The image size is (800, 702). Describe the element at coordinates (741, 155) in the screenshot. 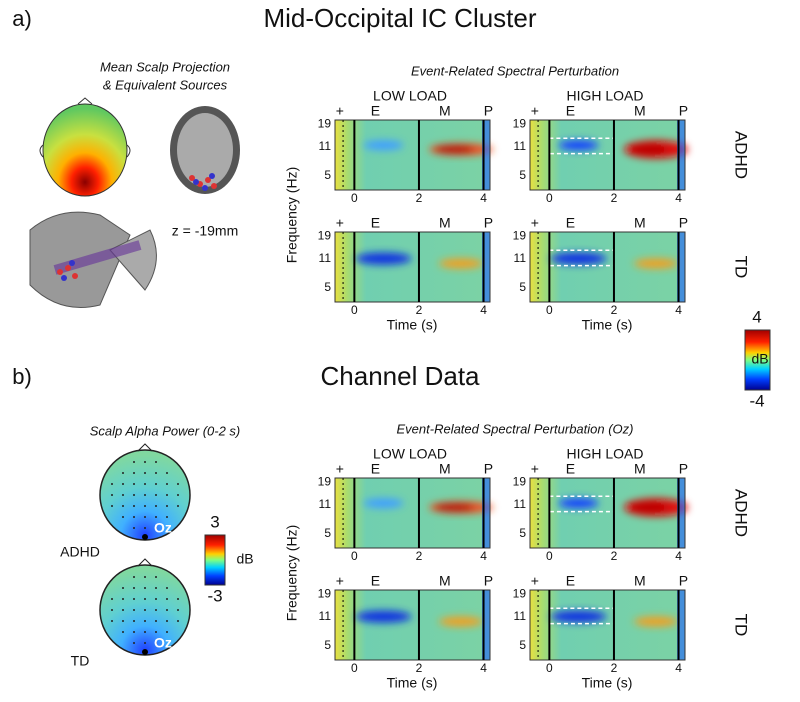

I see `row-label: ADHD` at that location.